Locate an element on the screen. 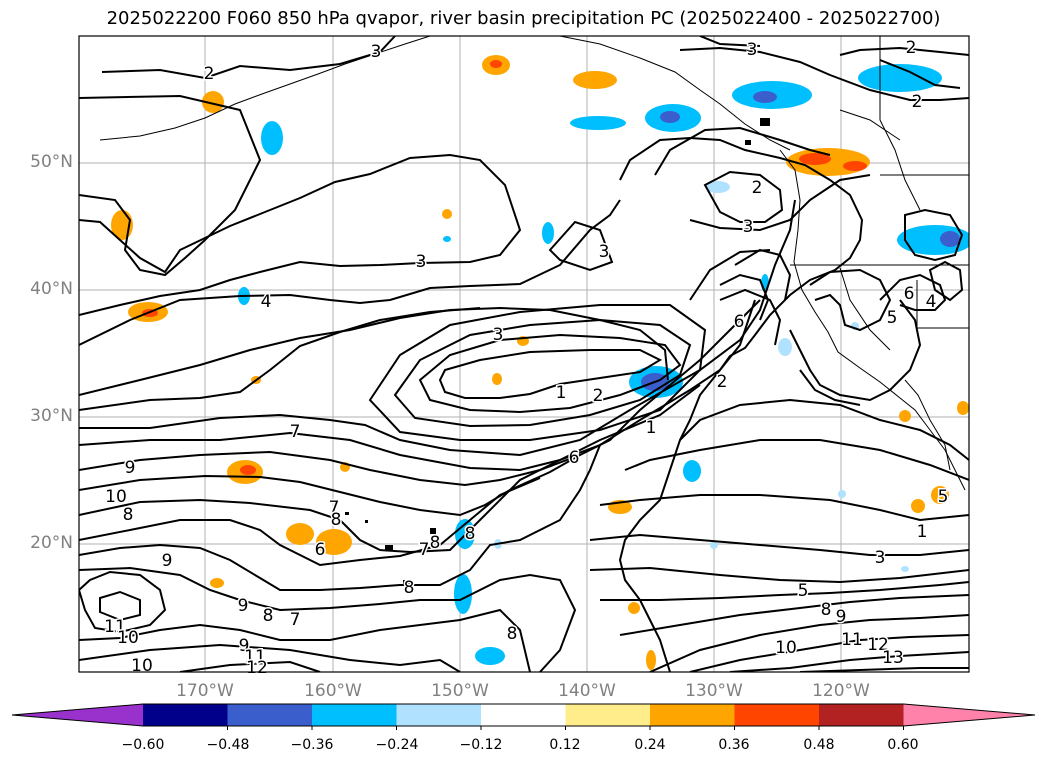 Image resolution: width=1047 pixels, height=765 pixels. colorbar-tick-label: −0.60 is located at coordinates (143, 745).